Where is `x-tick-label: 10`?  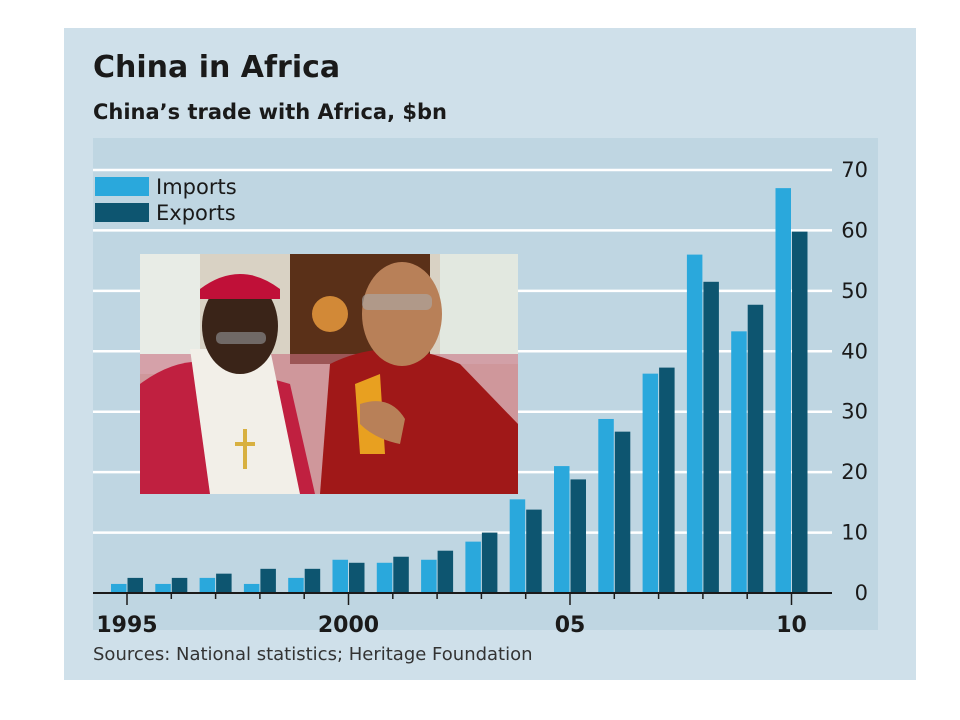
x-tick-label: 10 is located at coordinates (791, 625).